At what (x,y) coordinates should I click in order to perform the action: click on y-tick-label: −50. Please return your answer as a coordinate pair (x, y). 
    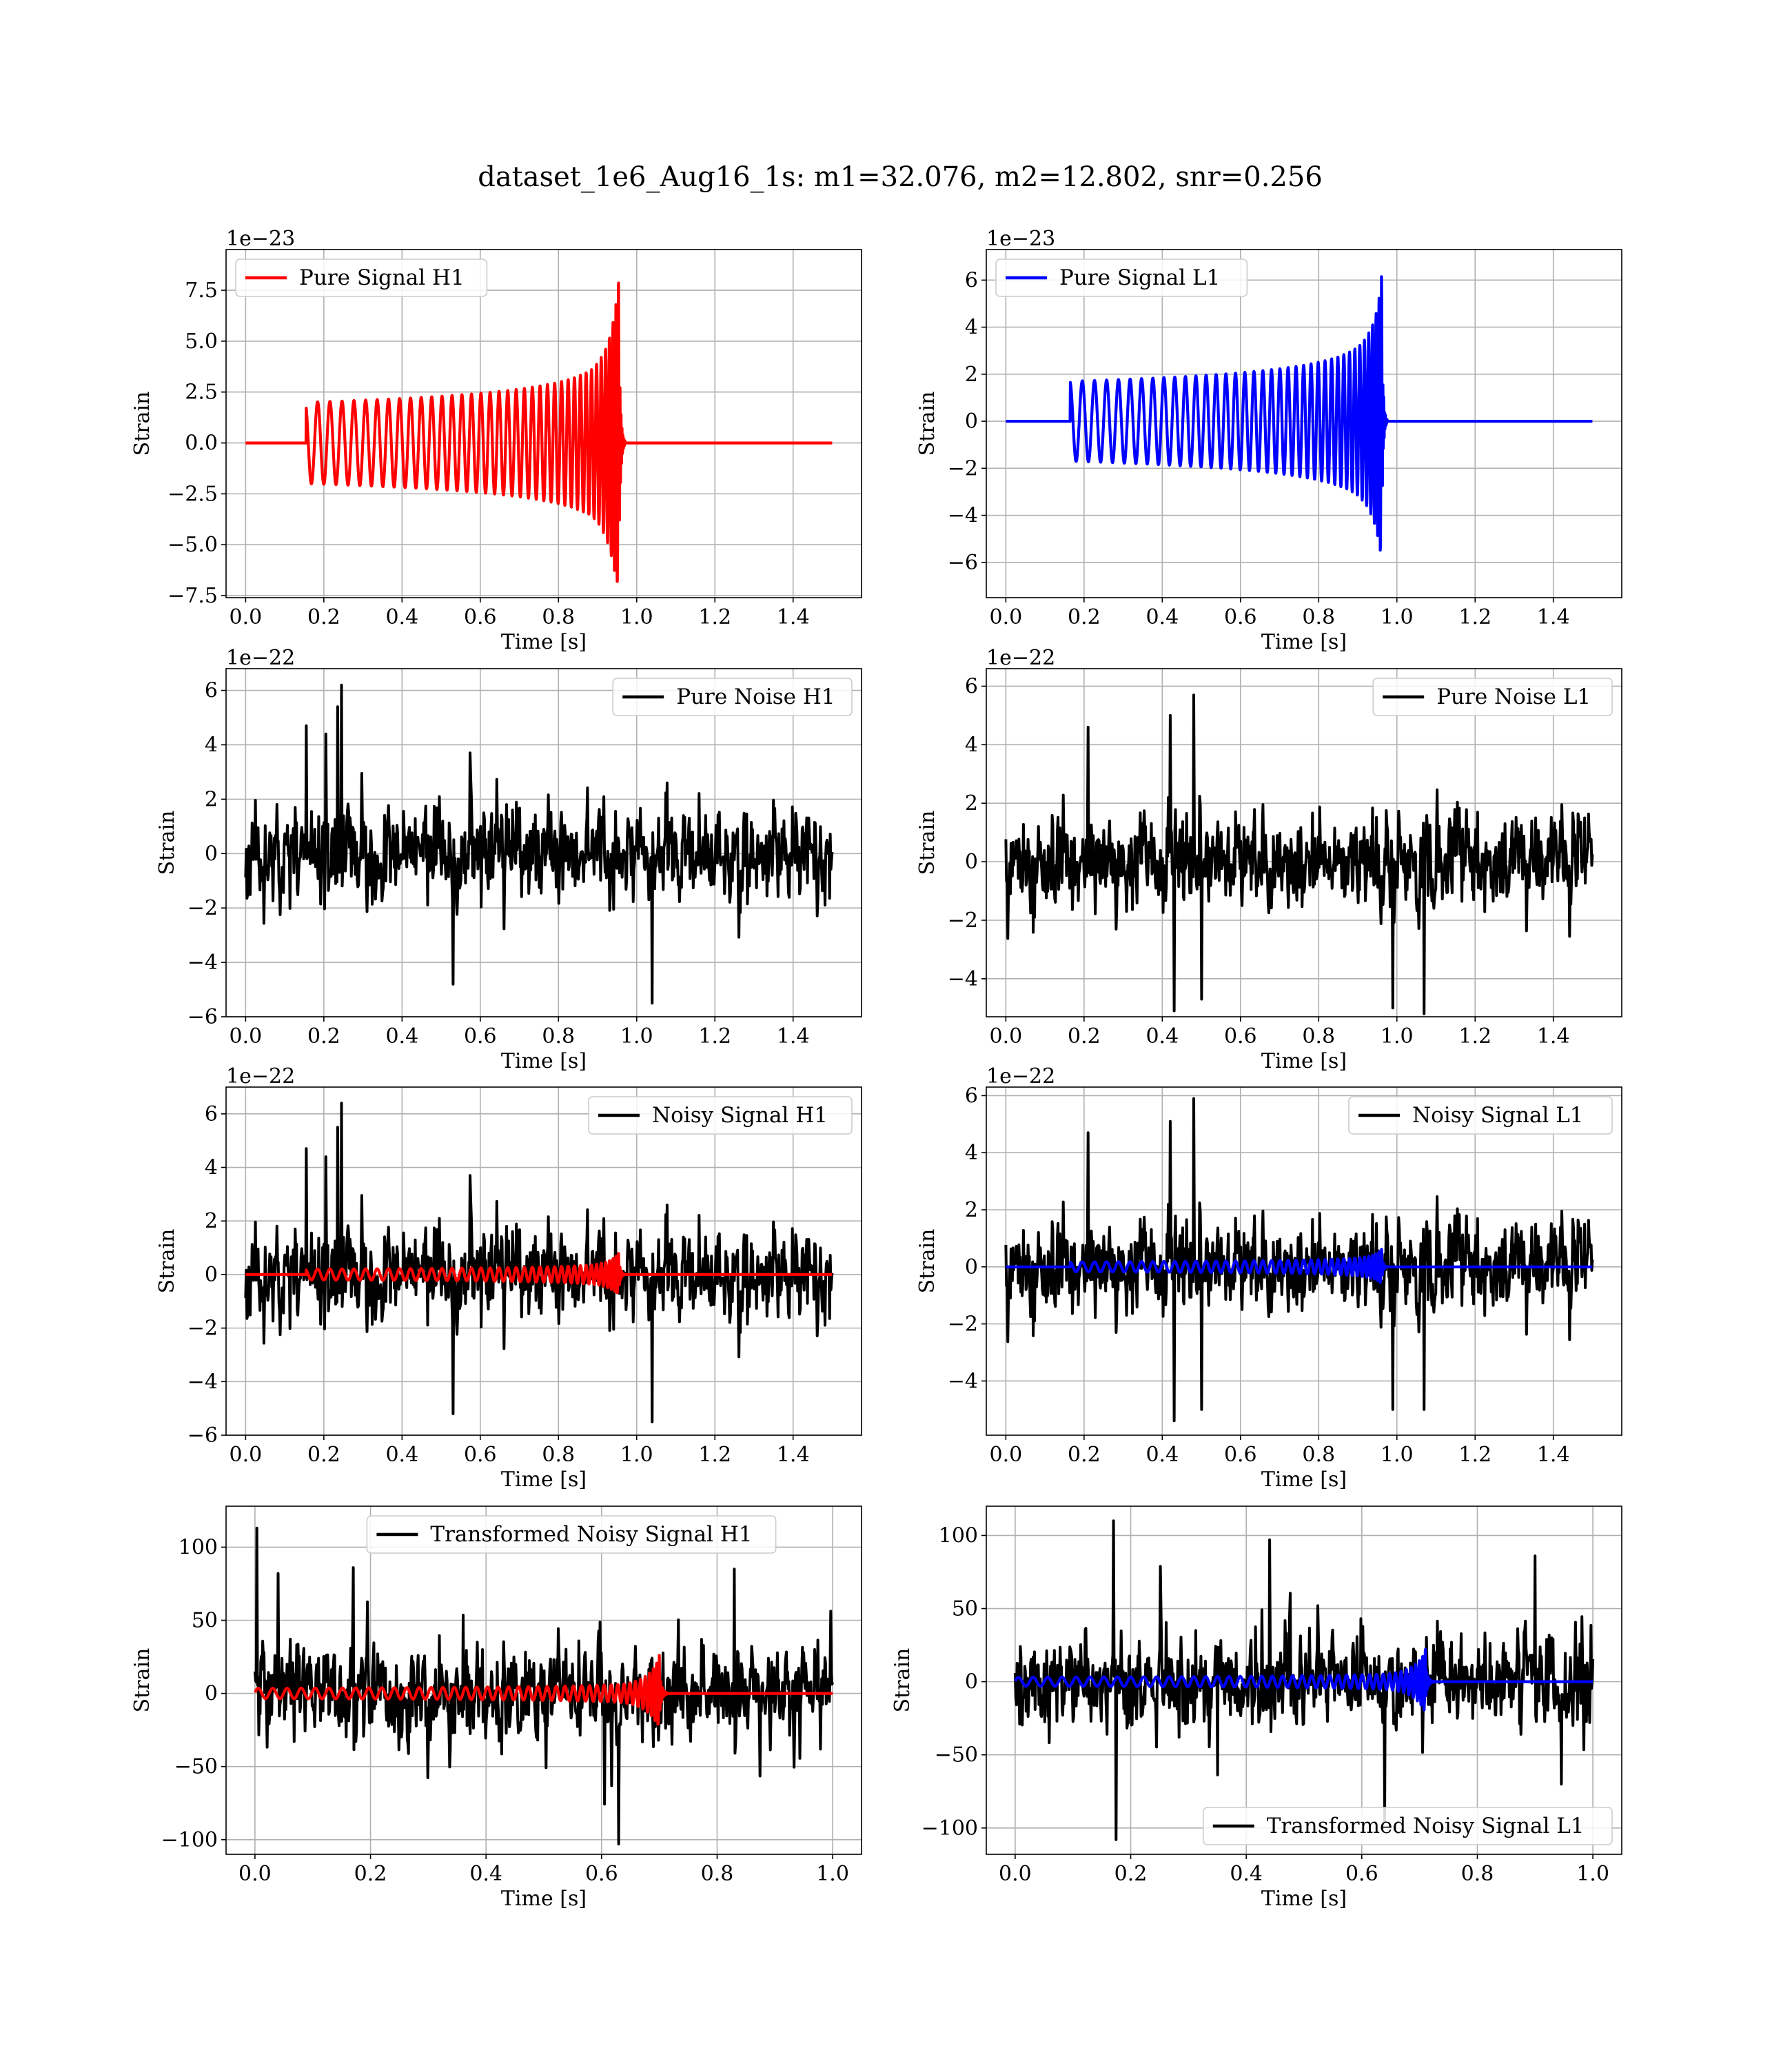
    Looking at the image, I should click on (956, 1755).